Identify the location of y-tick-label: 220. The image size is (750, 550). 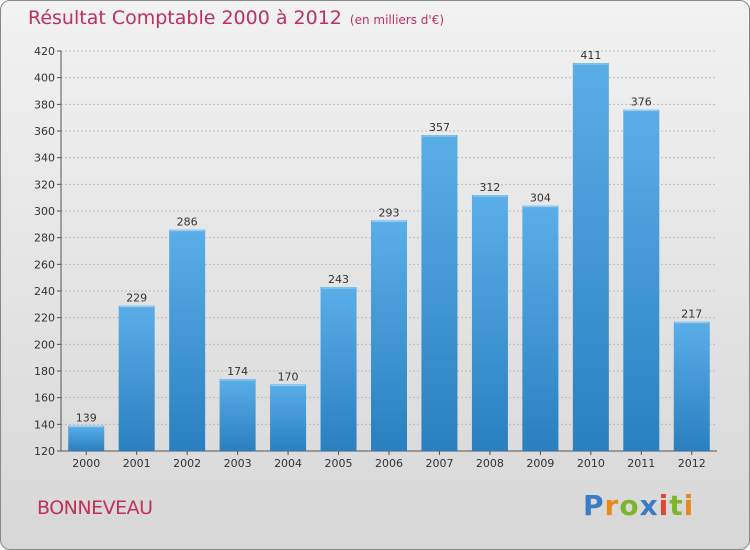
(44, 318).